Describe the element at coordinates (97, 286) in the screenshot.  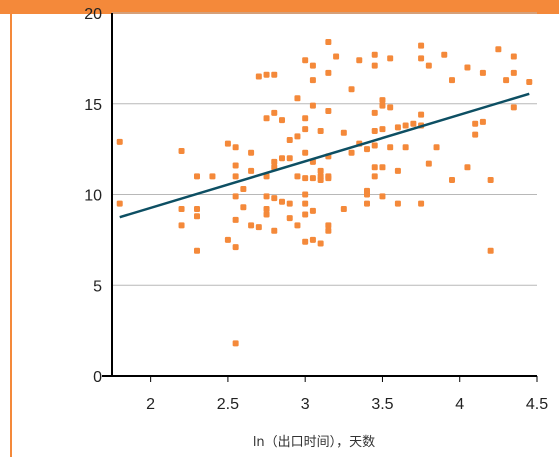
I see `y-tick-label: 5` at that location.